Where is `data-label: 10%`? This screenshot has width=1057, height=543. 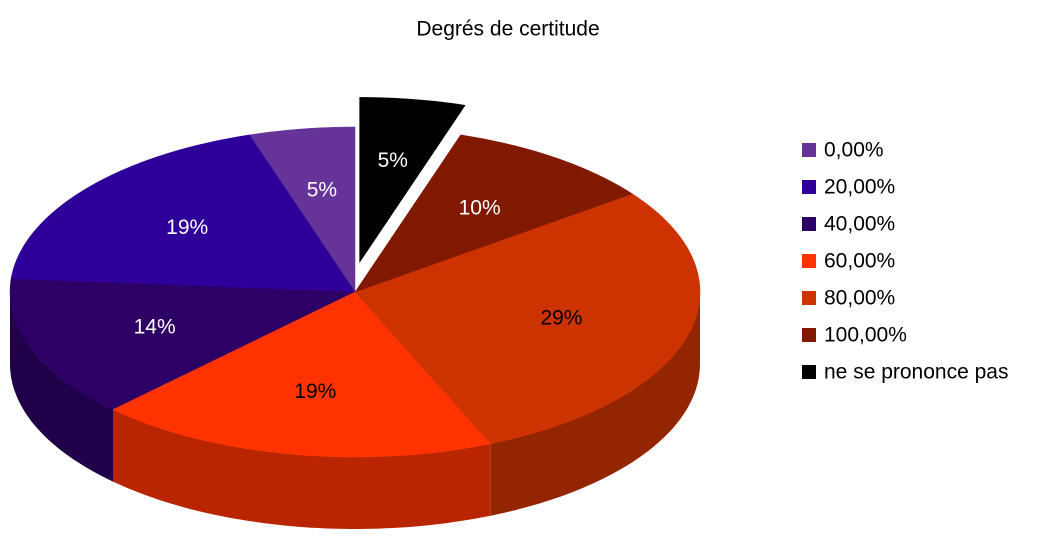
data-label: 10% is located at coordinates (480, 207).